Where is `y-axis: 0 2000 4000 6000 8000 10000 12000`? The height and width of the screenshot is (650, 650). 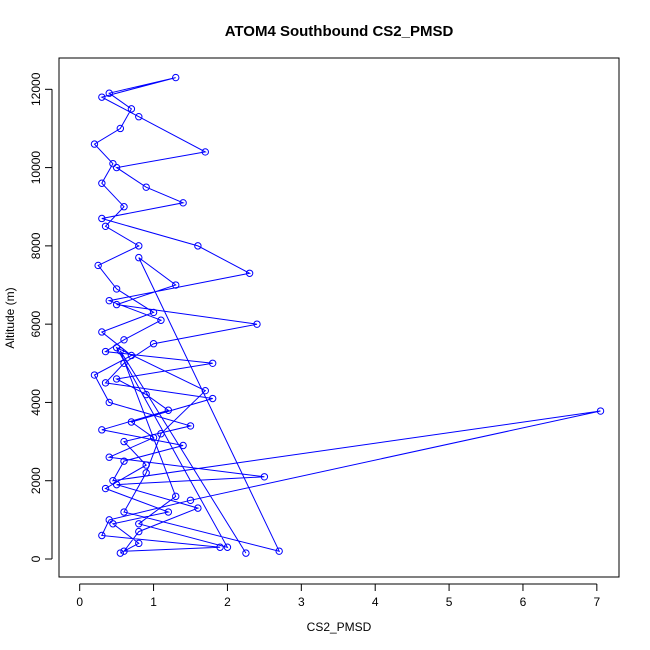
y-axis: 0 2000 4000 6000 8000 10000 12000 is located at coordinates (41, 317).